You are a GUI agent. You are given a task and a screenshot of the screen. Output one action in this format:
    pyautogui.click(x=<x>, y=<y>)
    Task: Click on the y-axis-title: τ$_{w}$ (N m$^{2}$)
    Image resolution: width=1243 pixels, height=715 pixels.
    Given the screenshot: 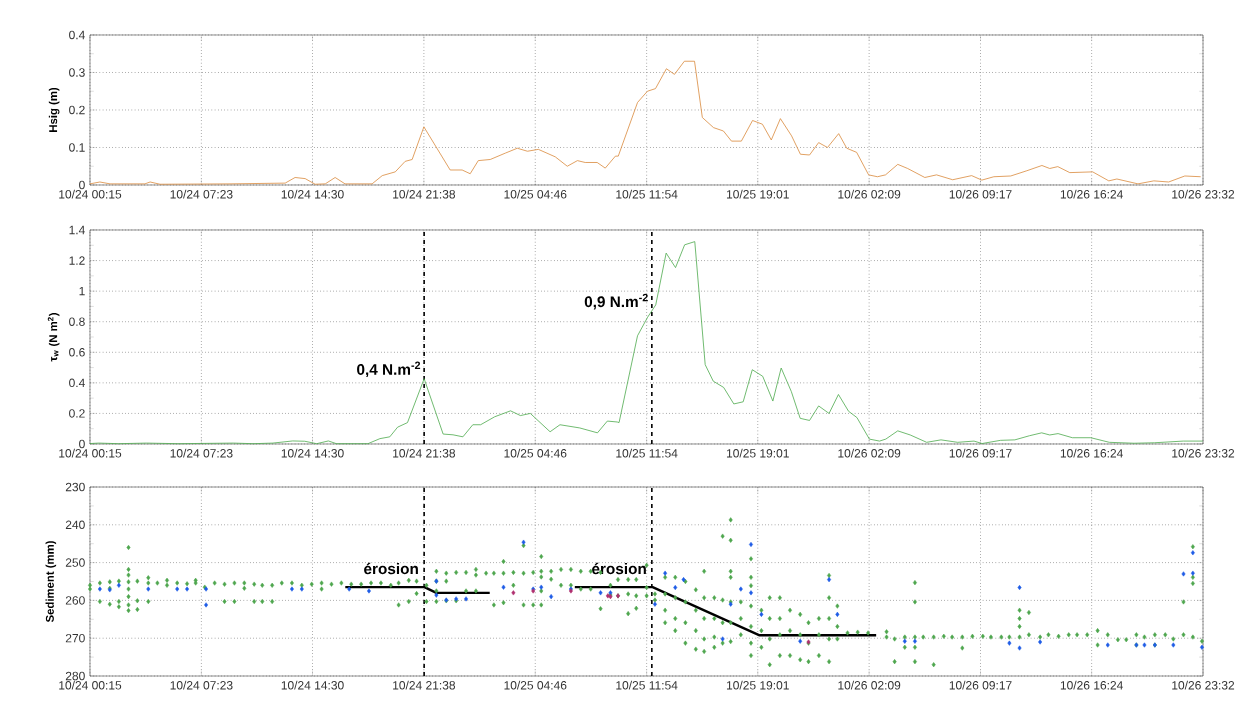 What is the action you would take?
    pyautogui.click(x=53, y=337)
    